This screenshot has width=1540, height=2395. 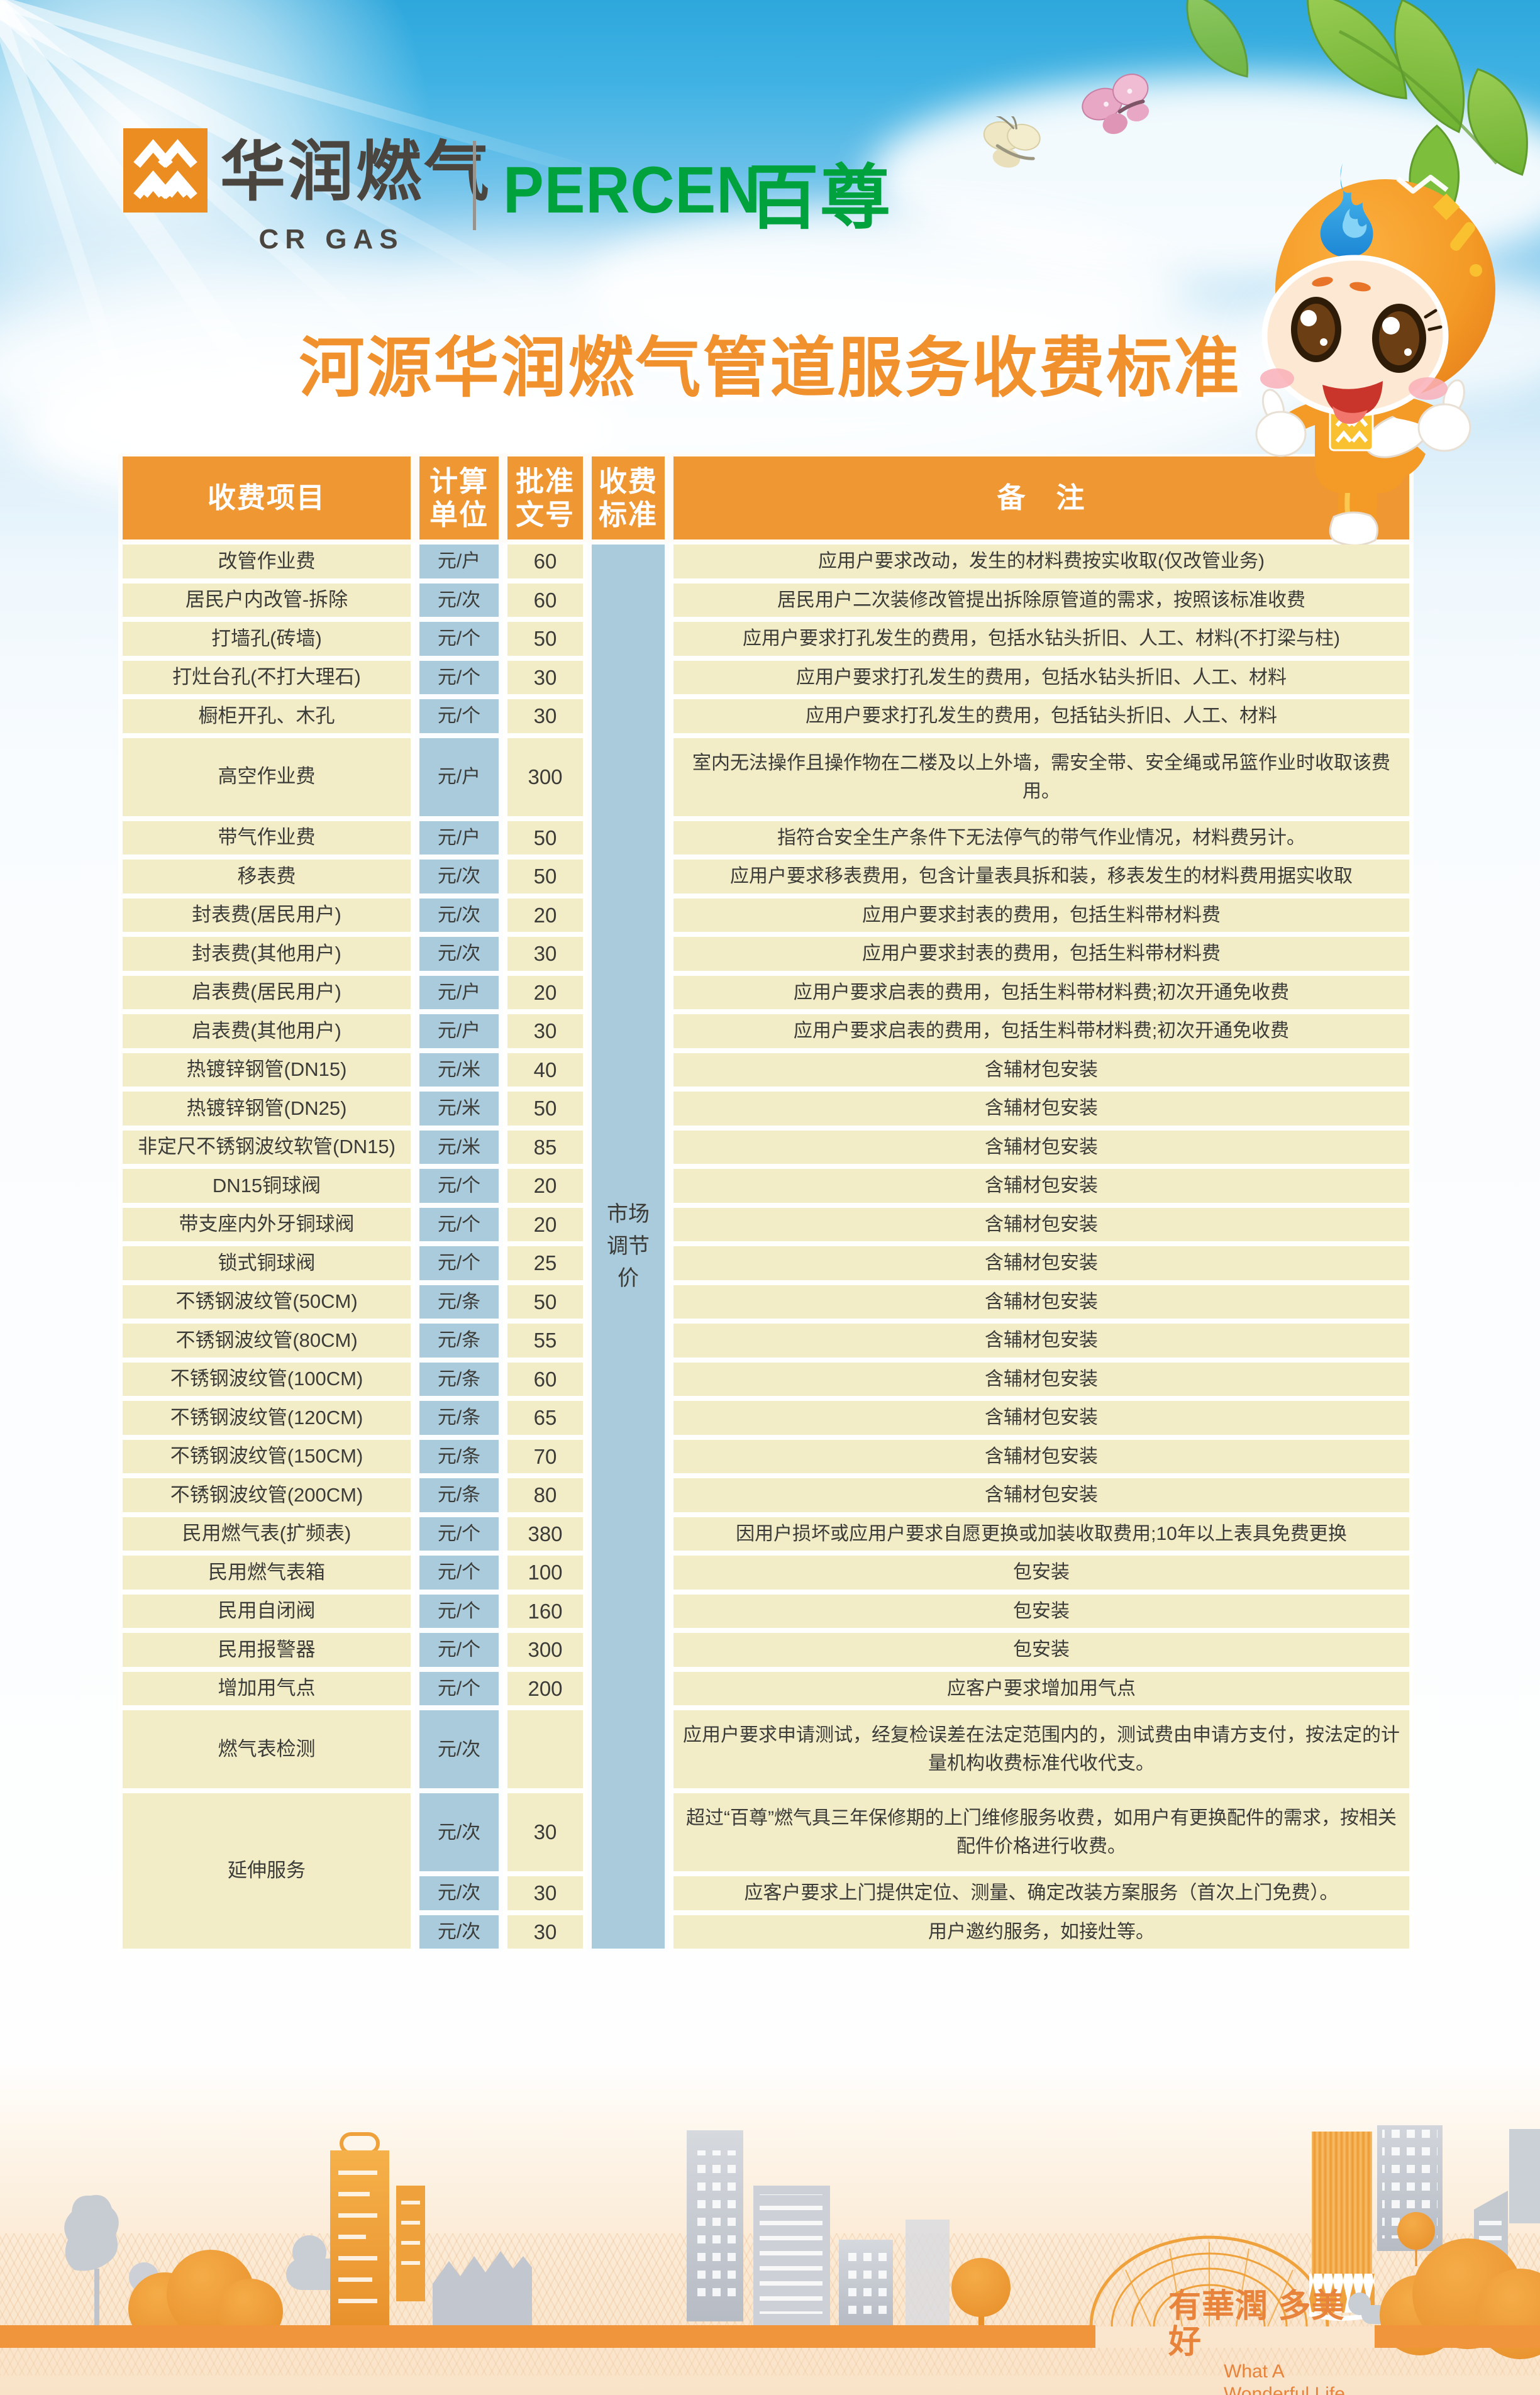 What do you see at coordinates (266, 777) in the screenshot?
I see `fee-item-cell: 高空作业费` at bounding box center [266, 777].